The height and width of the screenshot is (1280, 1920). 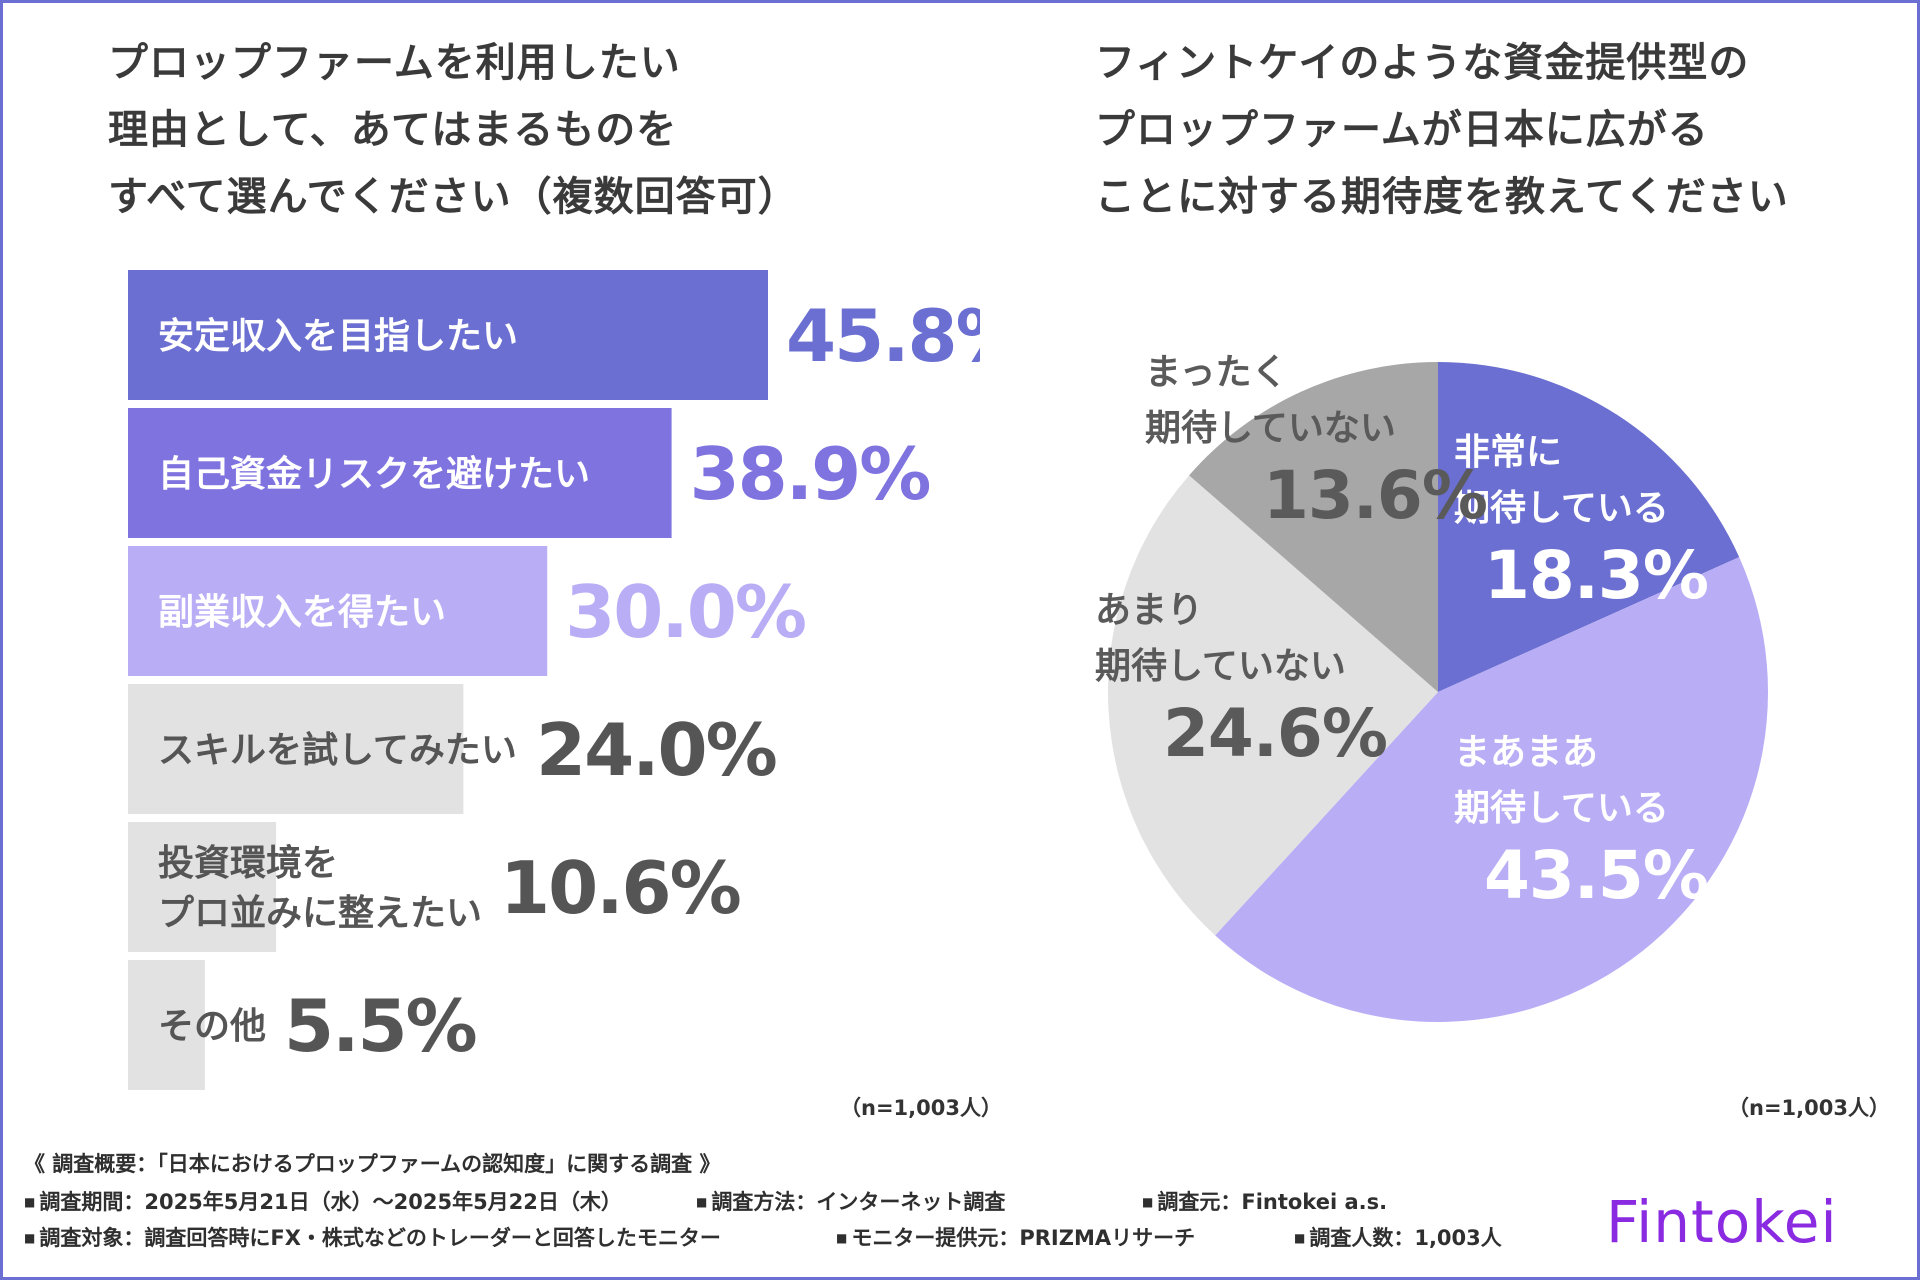 I want to click on survey-count: 調査人数：1,003人, so click(x=1397, y=1237).